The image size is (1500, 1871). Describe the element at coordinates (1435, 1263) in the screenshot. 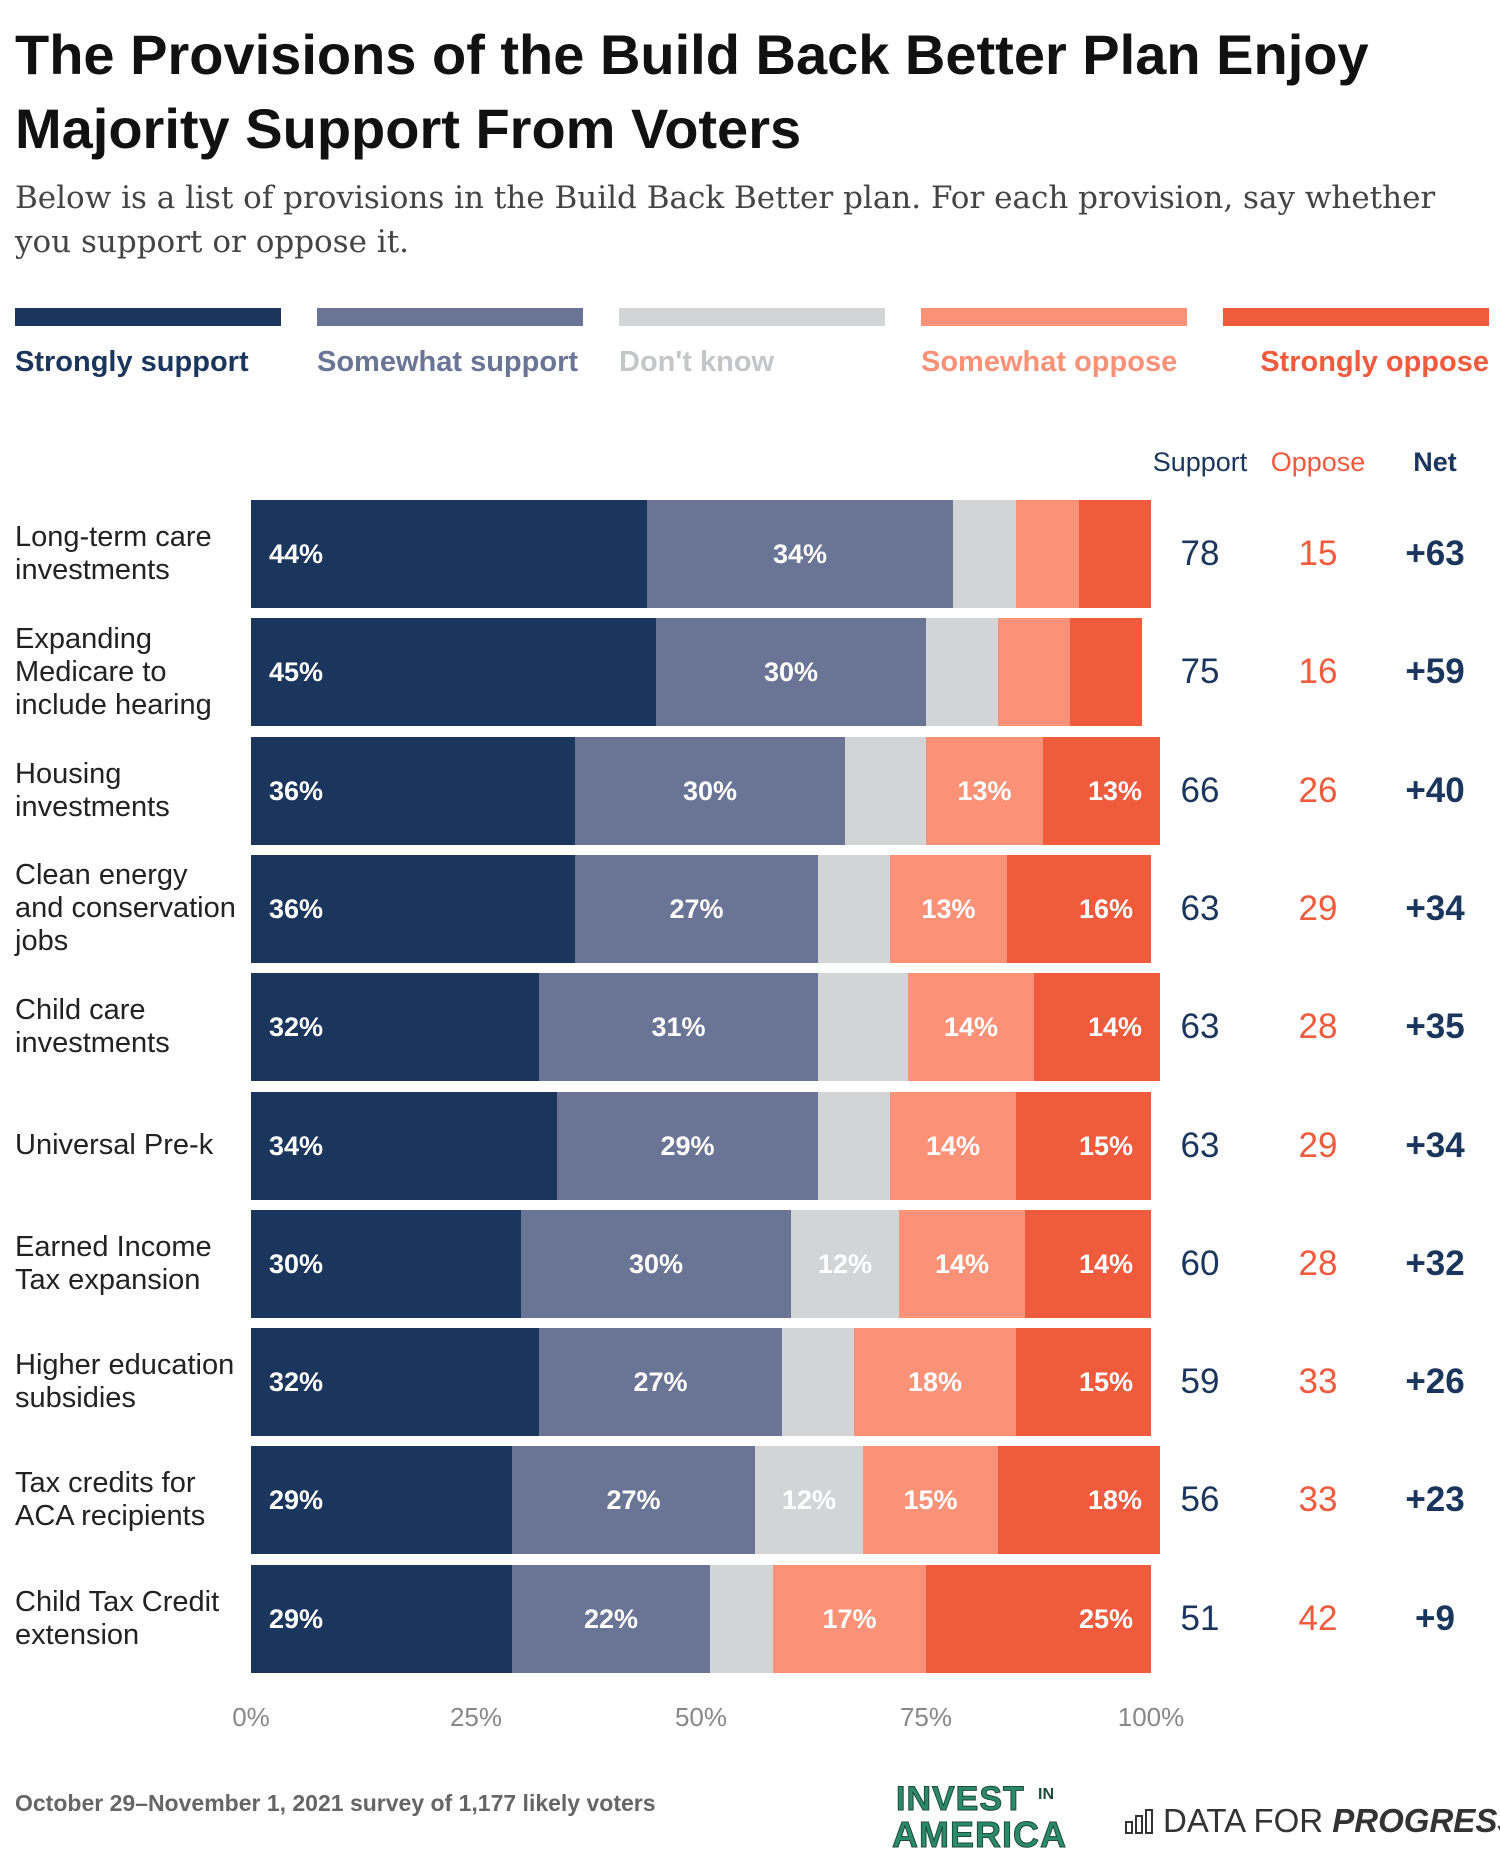

I see `net-total: +32` at that location.